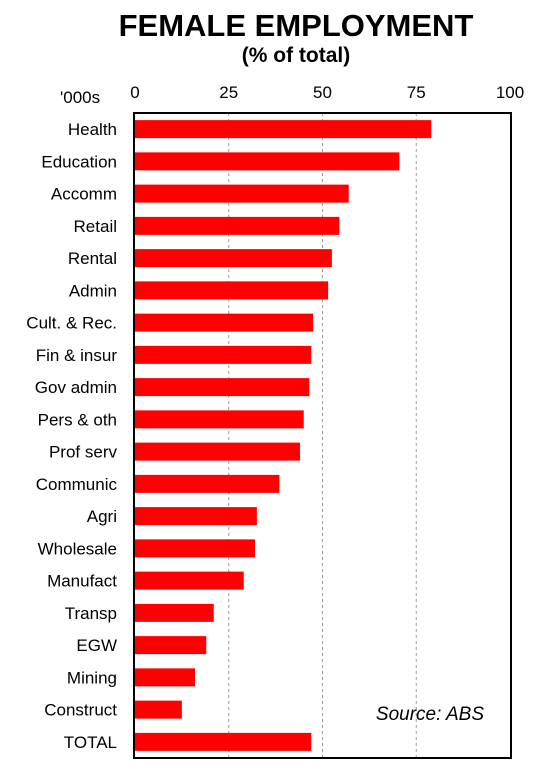 Image resolution: width=536 pixels, height=765 pixels. I want to click on bar-admin, so click(232, 290).